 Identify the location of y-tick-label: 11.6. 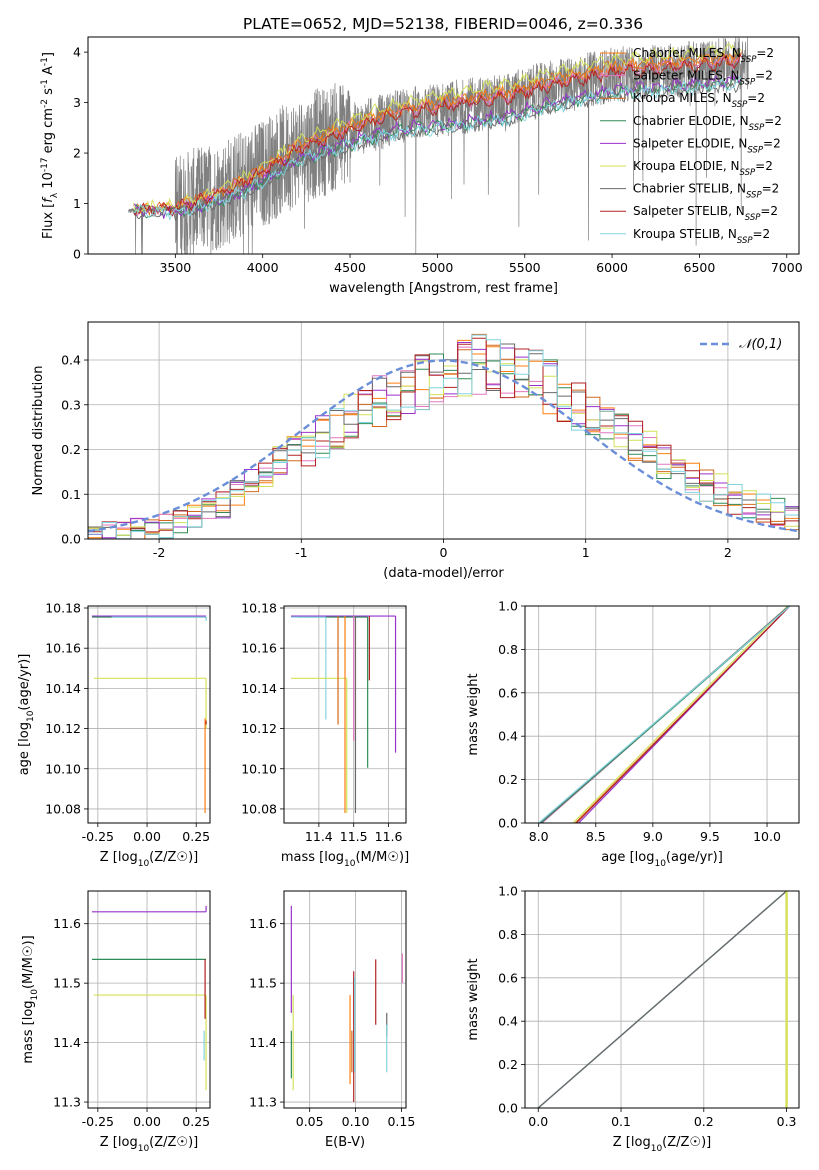
(263, 923).